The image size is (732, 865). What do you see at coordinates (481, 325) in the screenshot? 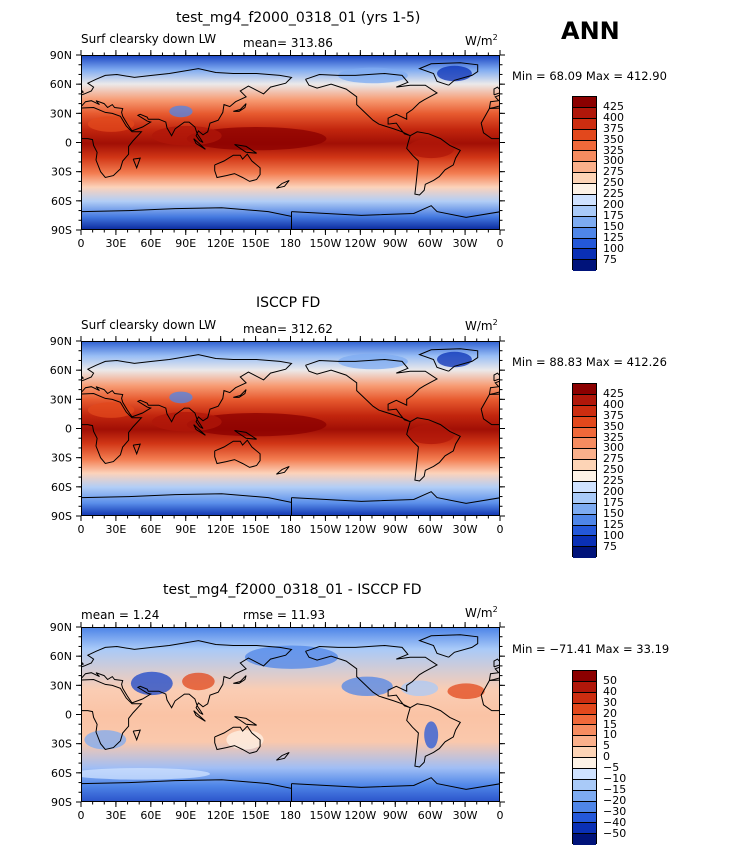
I see `panel2-units: W/m2` at bounding box center [481, 325].